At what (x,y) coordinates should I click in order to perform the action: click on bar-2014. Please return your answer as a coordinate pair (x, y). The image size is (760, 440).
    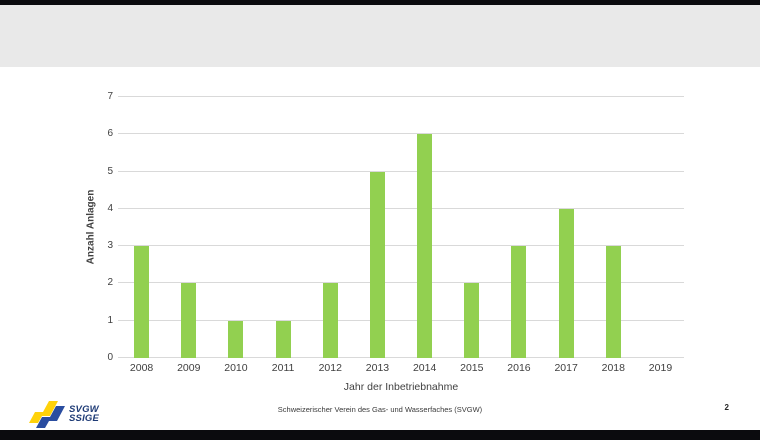
    Looking at the image, I should click on (425, 246).